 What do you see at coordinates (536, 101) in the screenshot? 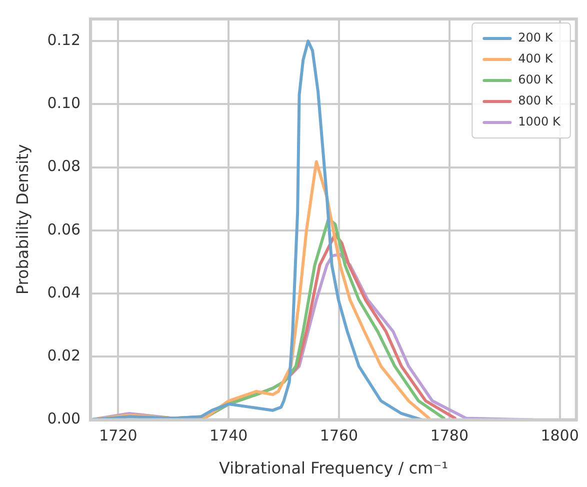
I see `legend-label: 800 K` at bounding box center [536, 101].